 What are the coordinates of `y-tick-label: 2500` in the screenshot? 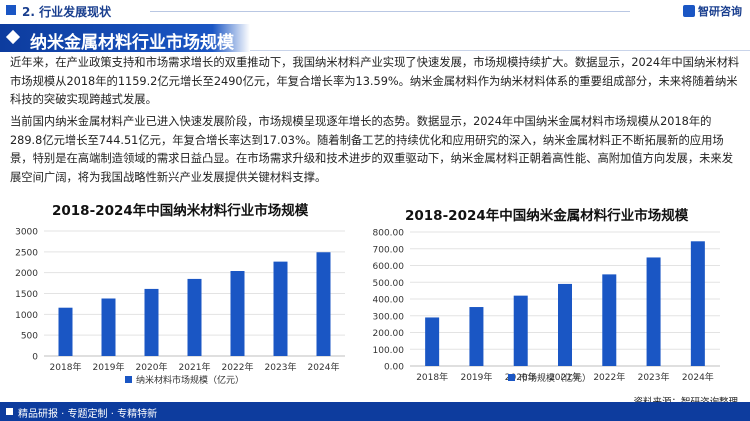 It's located at (26, 253).